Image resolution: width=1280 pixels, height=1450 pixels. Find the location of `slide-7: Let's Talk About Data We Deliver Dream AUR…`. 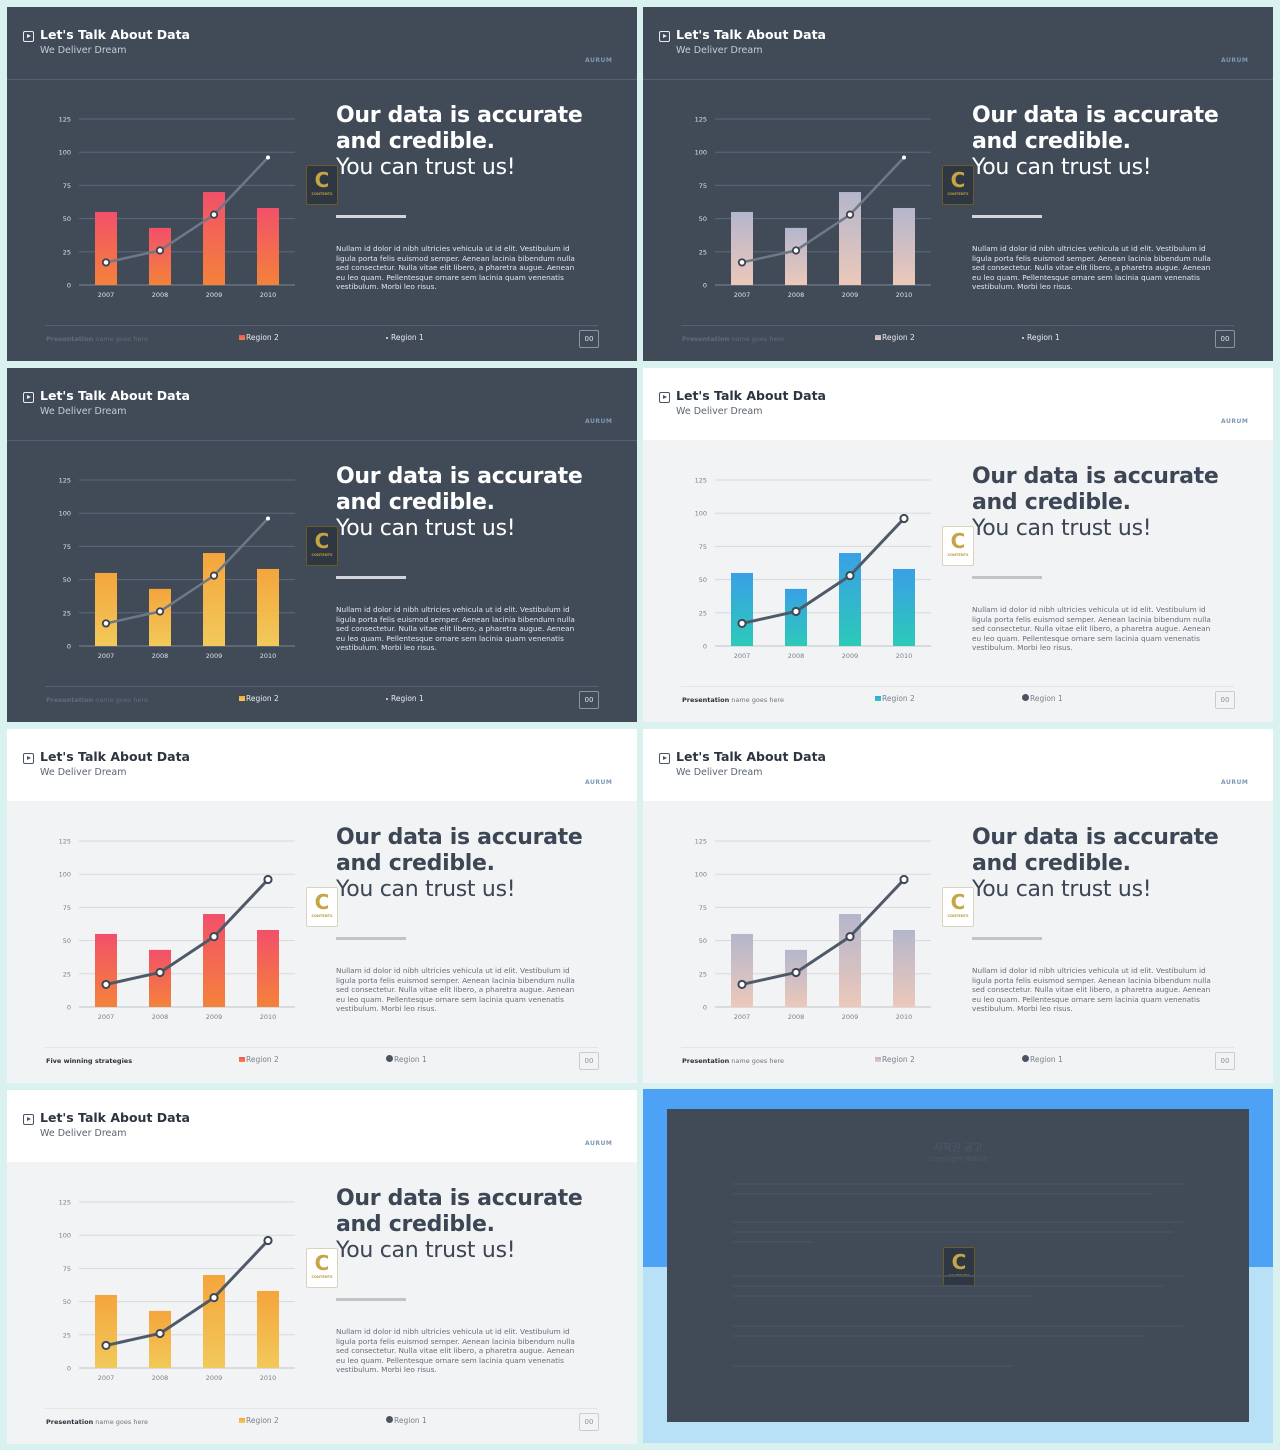

slide-7: Let's Talk About Data We Deliver Dream AUR… is located at coordinates (322, 1267).